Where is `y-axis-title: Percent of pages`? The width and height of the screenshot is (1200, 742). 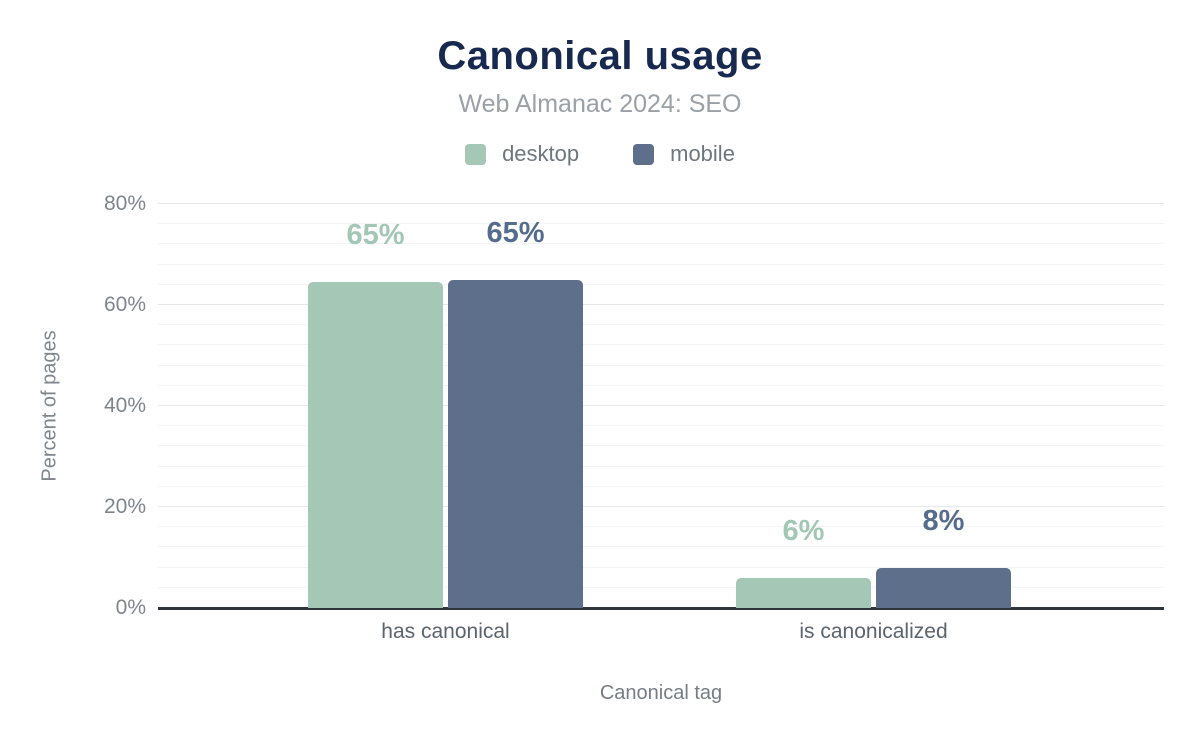
y-axis-title: Percent of pages is located at coordinates (49, 406).